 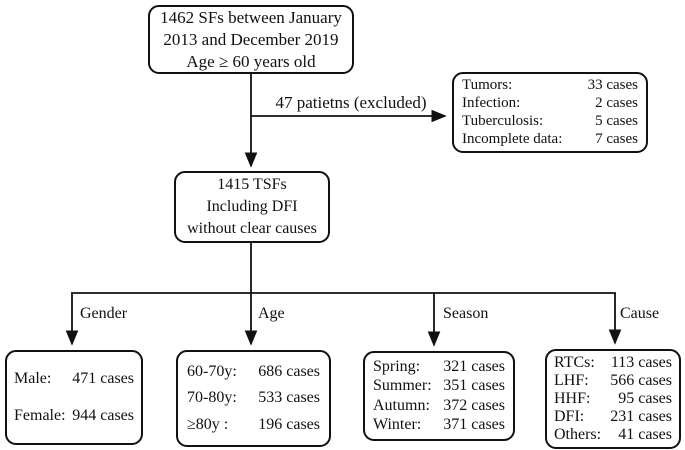 I want to click on row-value: 113 cases, so click(x=641, y=362).